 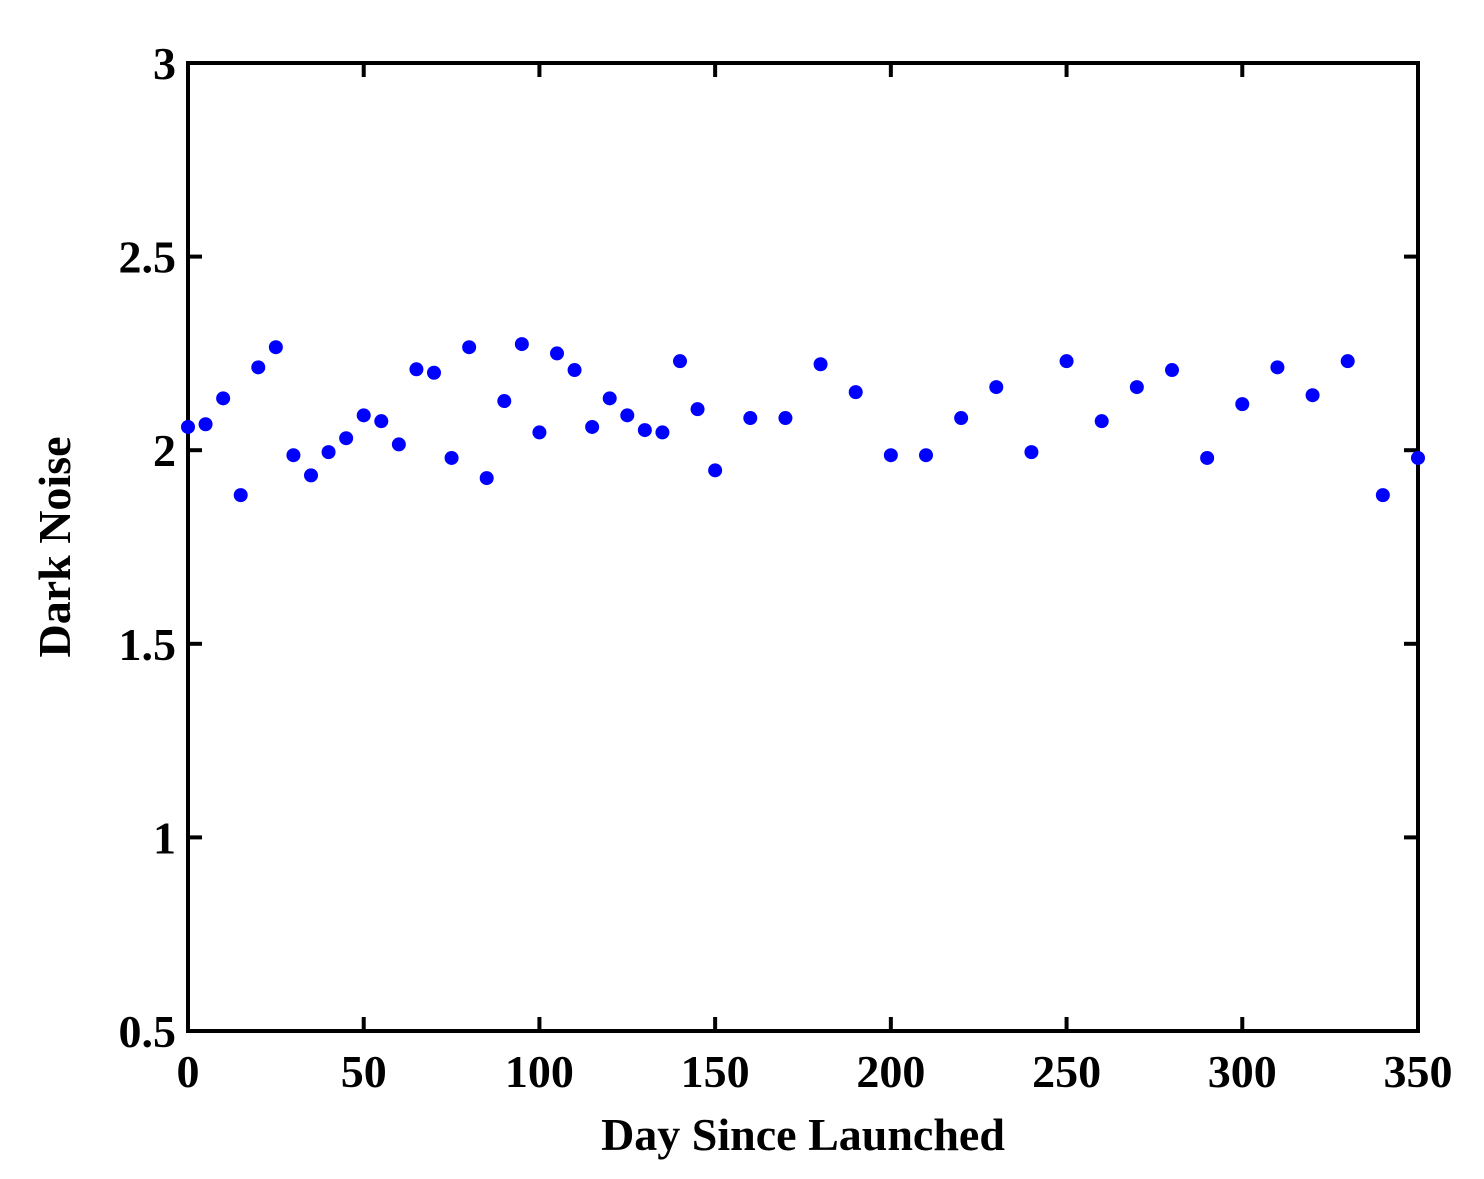 I want to click on y-tick-label: 0.5, so click(x=148, y=1031).